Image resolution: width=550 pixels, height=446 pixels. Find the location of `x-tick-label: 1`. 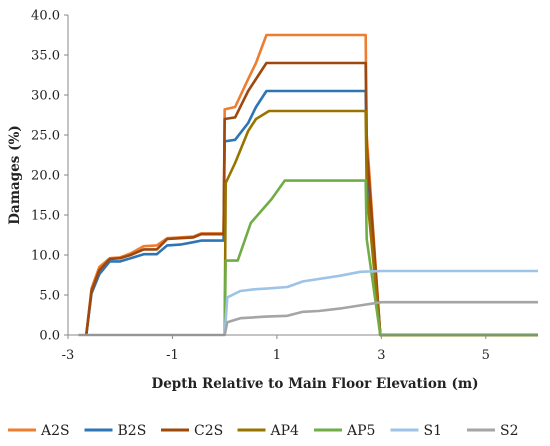

x-tick-label: 1 is located at coordinates (277, 355).